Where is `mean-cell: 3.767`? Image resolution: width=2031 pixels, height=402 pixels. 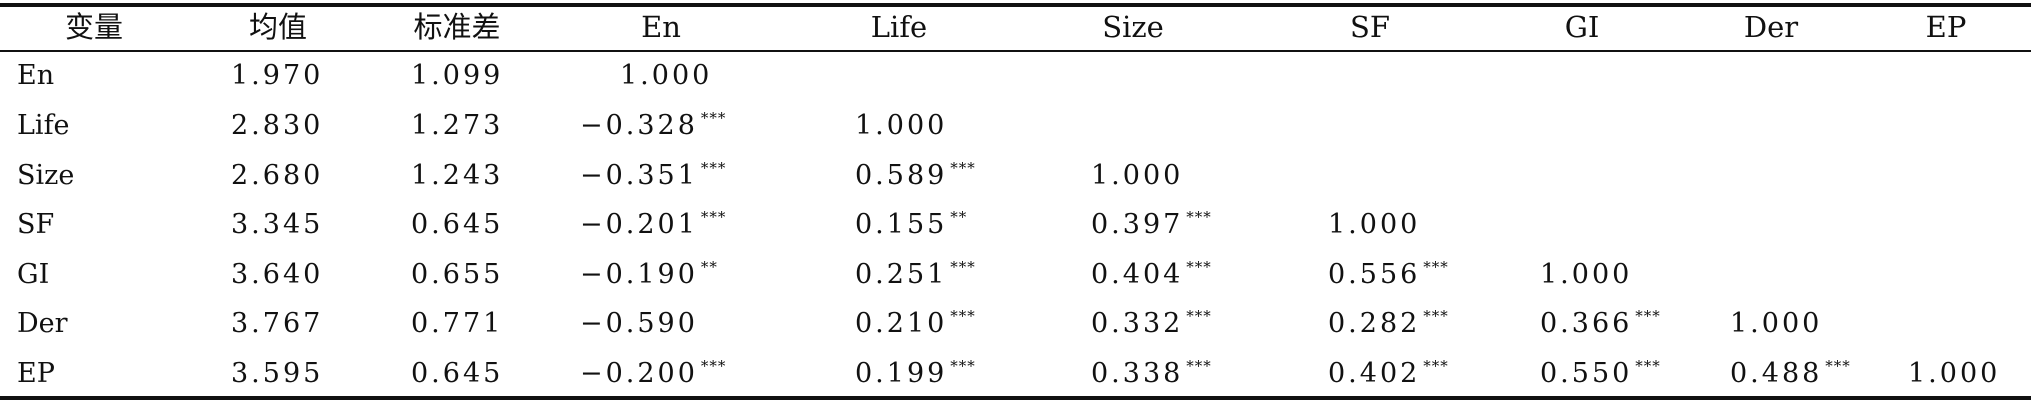
mean-cell: 3.767 is located at coordinates (277, 323).